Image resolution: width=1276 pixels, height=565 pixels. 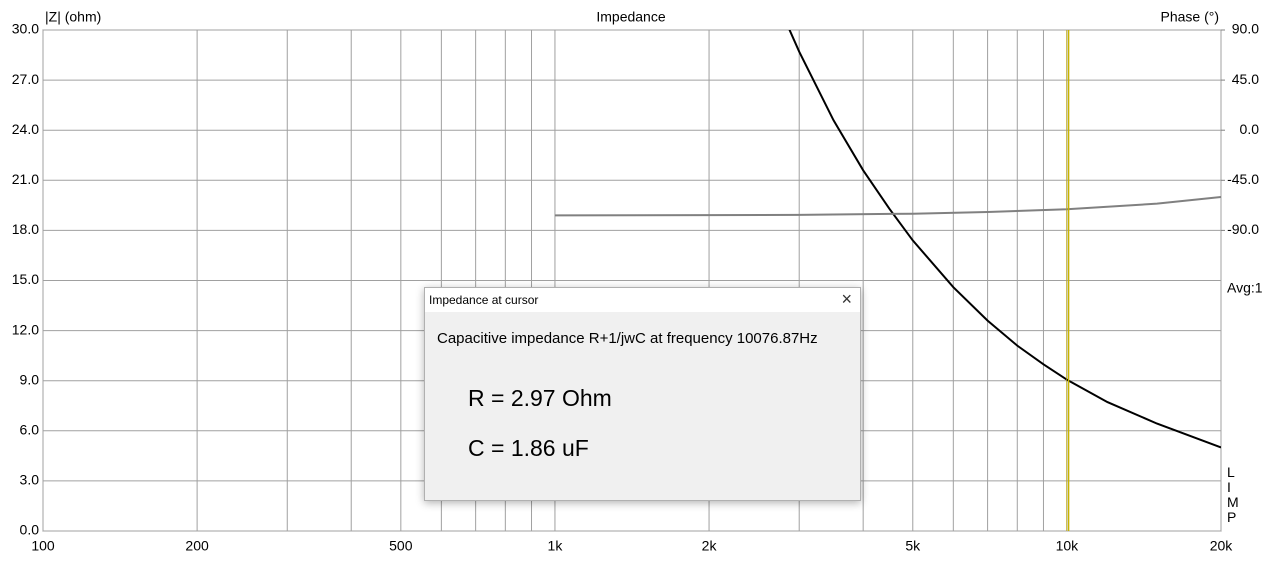 I want to click on x-tick-label: 5k, so click(x=913, y=546).